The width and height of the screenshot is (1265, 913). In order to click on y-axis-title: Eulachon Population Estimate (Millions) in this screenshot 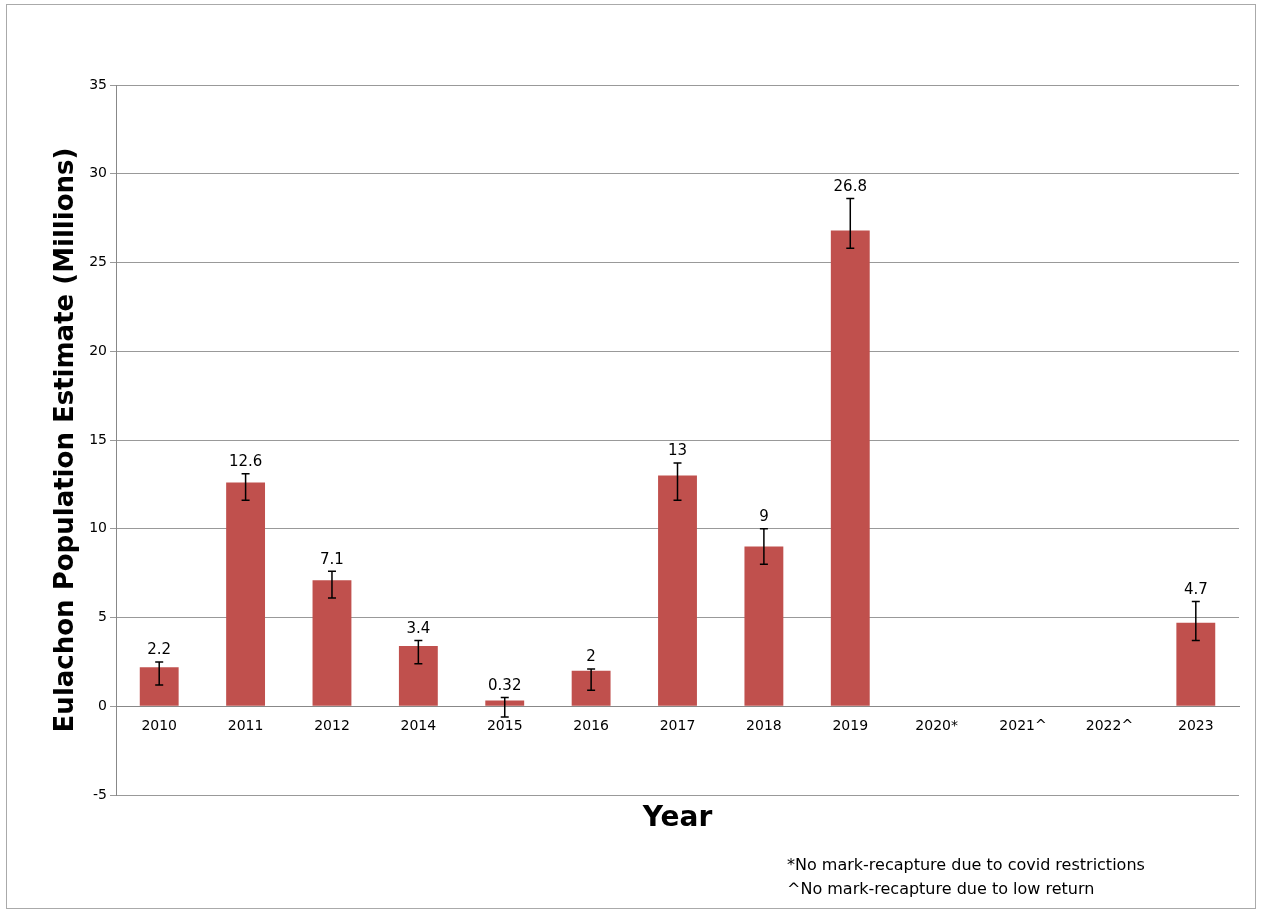, I will do `click(64, 440)`.